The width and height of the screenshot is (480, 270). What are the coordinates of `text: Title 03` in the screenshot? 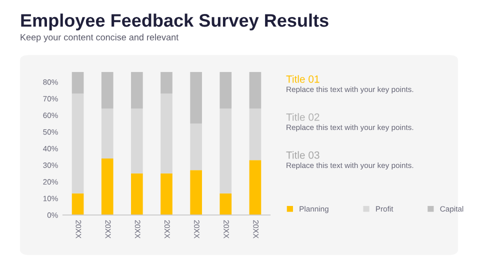 It's located at (303, 155).